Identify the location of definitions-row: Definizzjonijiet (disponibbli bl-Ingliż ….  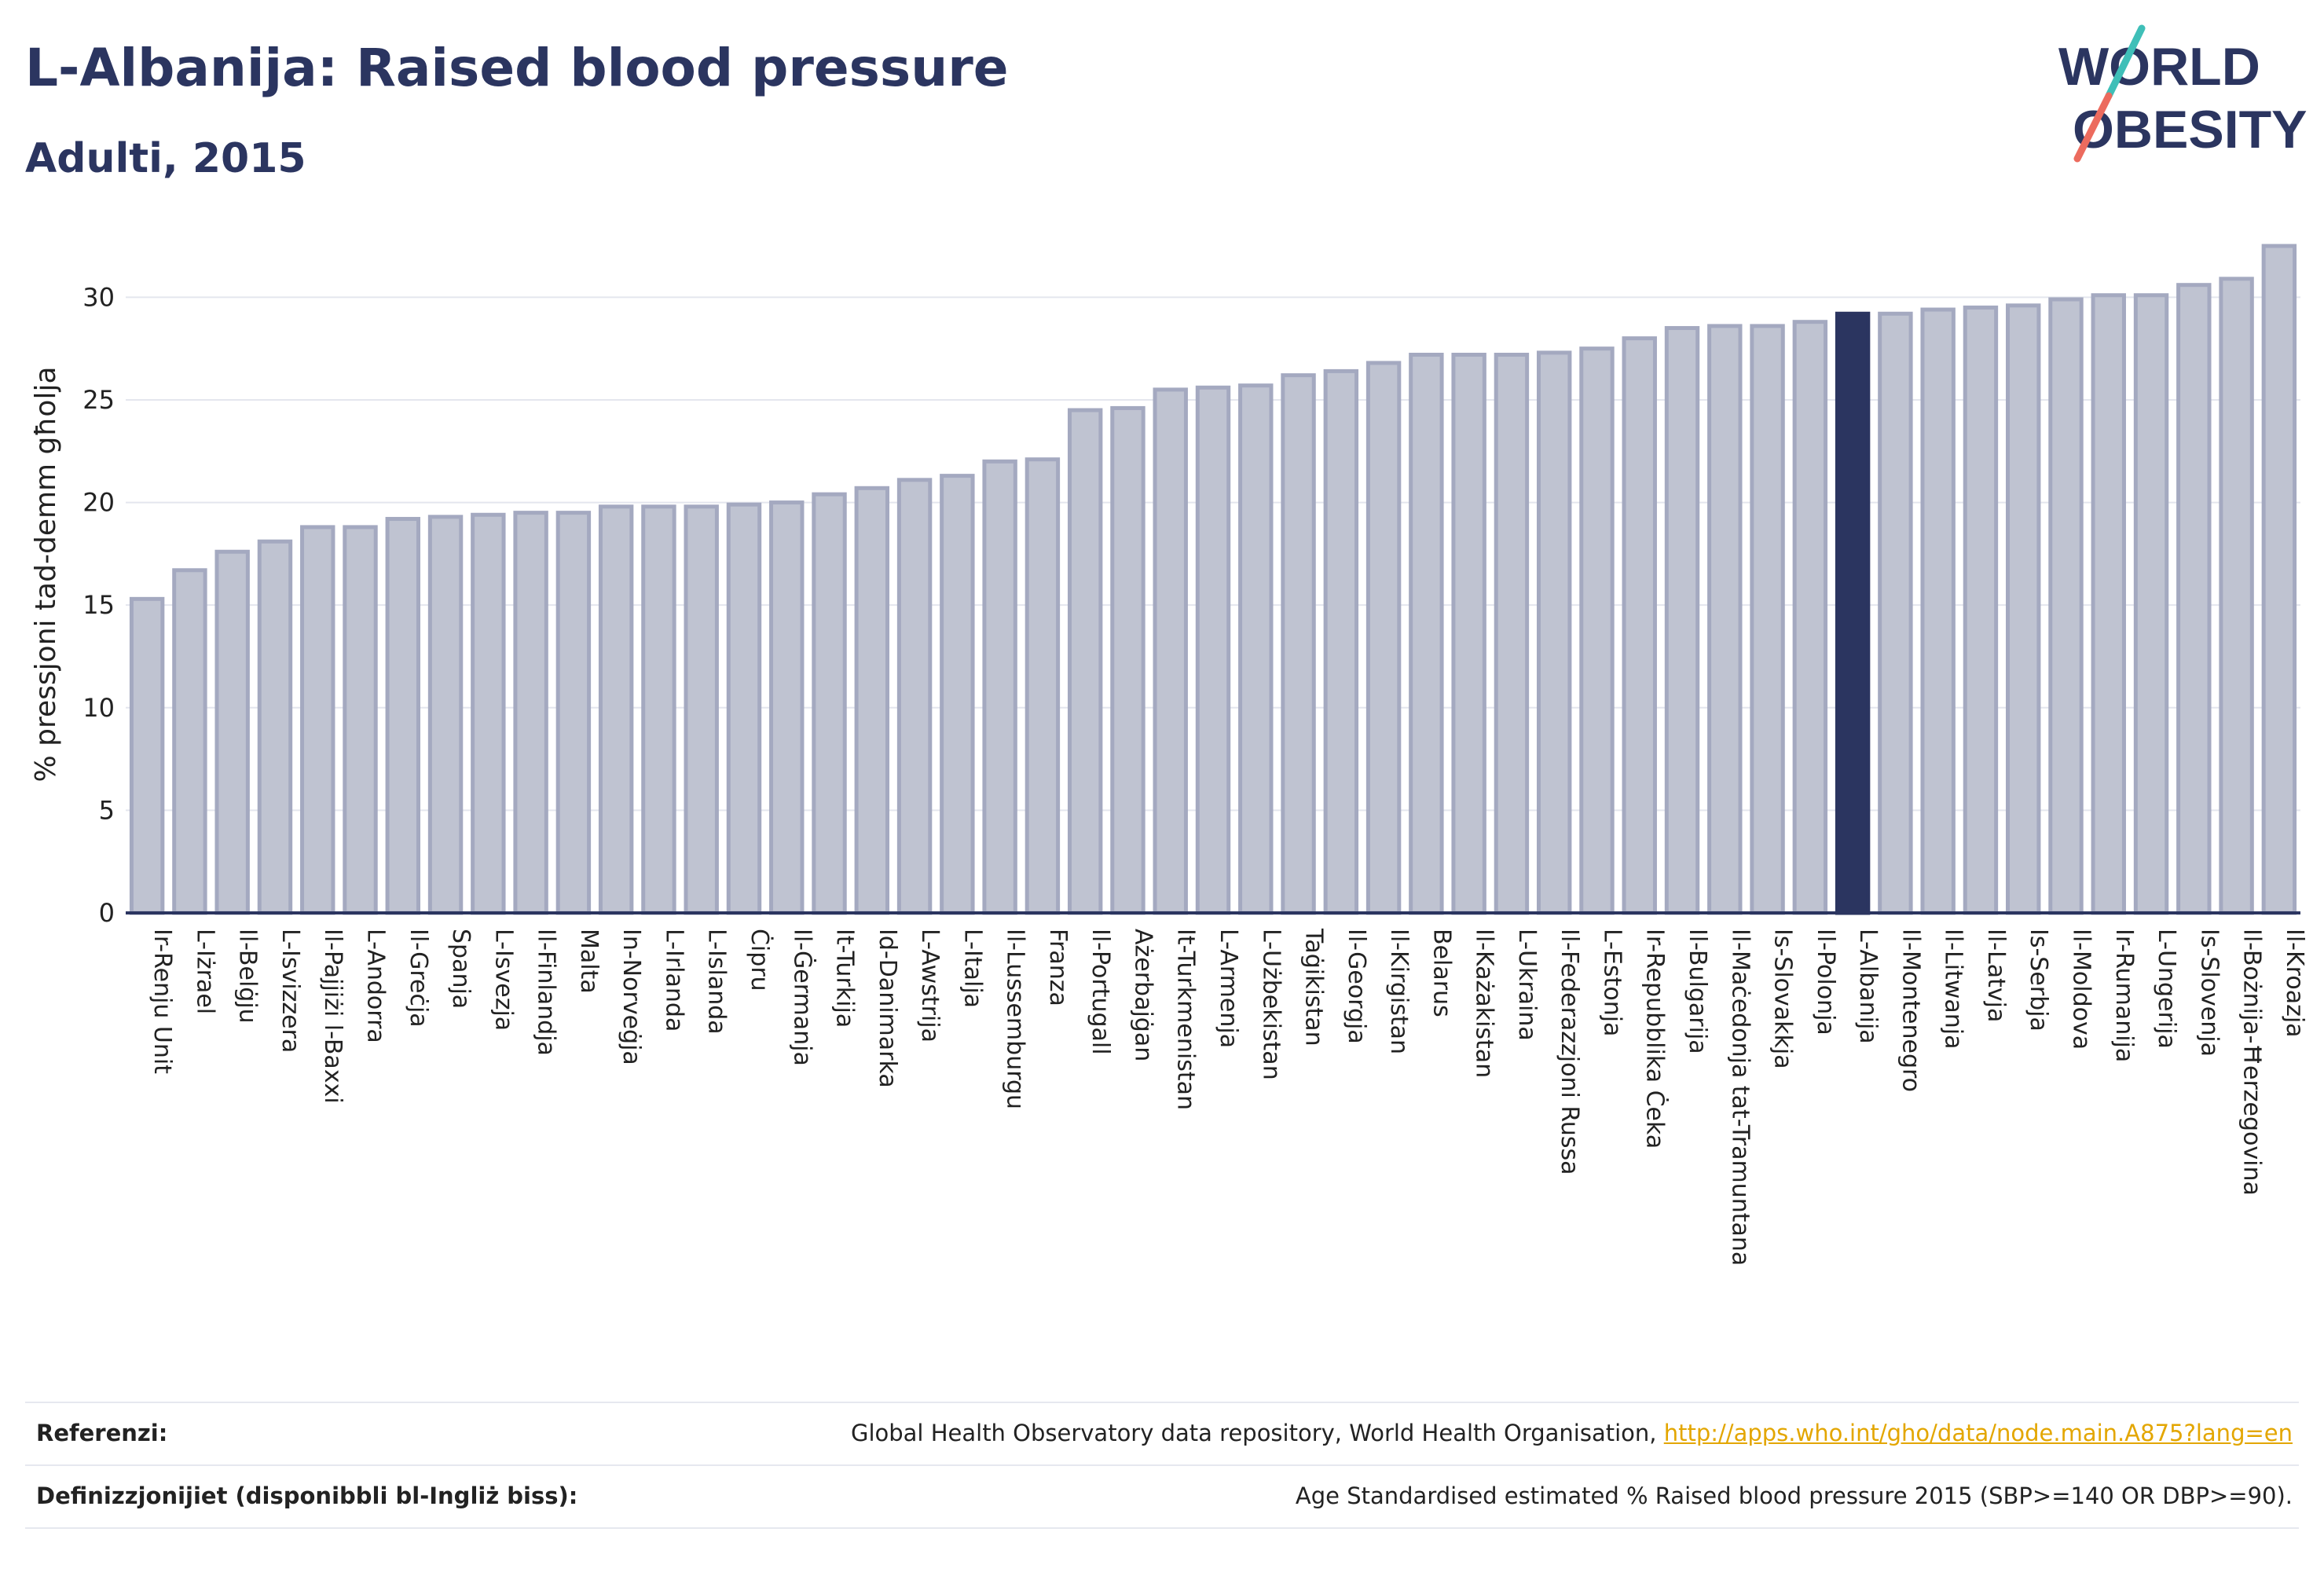
(1162, 1496).